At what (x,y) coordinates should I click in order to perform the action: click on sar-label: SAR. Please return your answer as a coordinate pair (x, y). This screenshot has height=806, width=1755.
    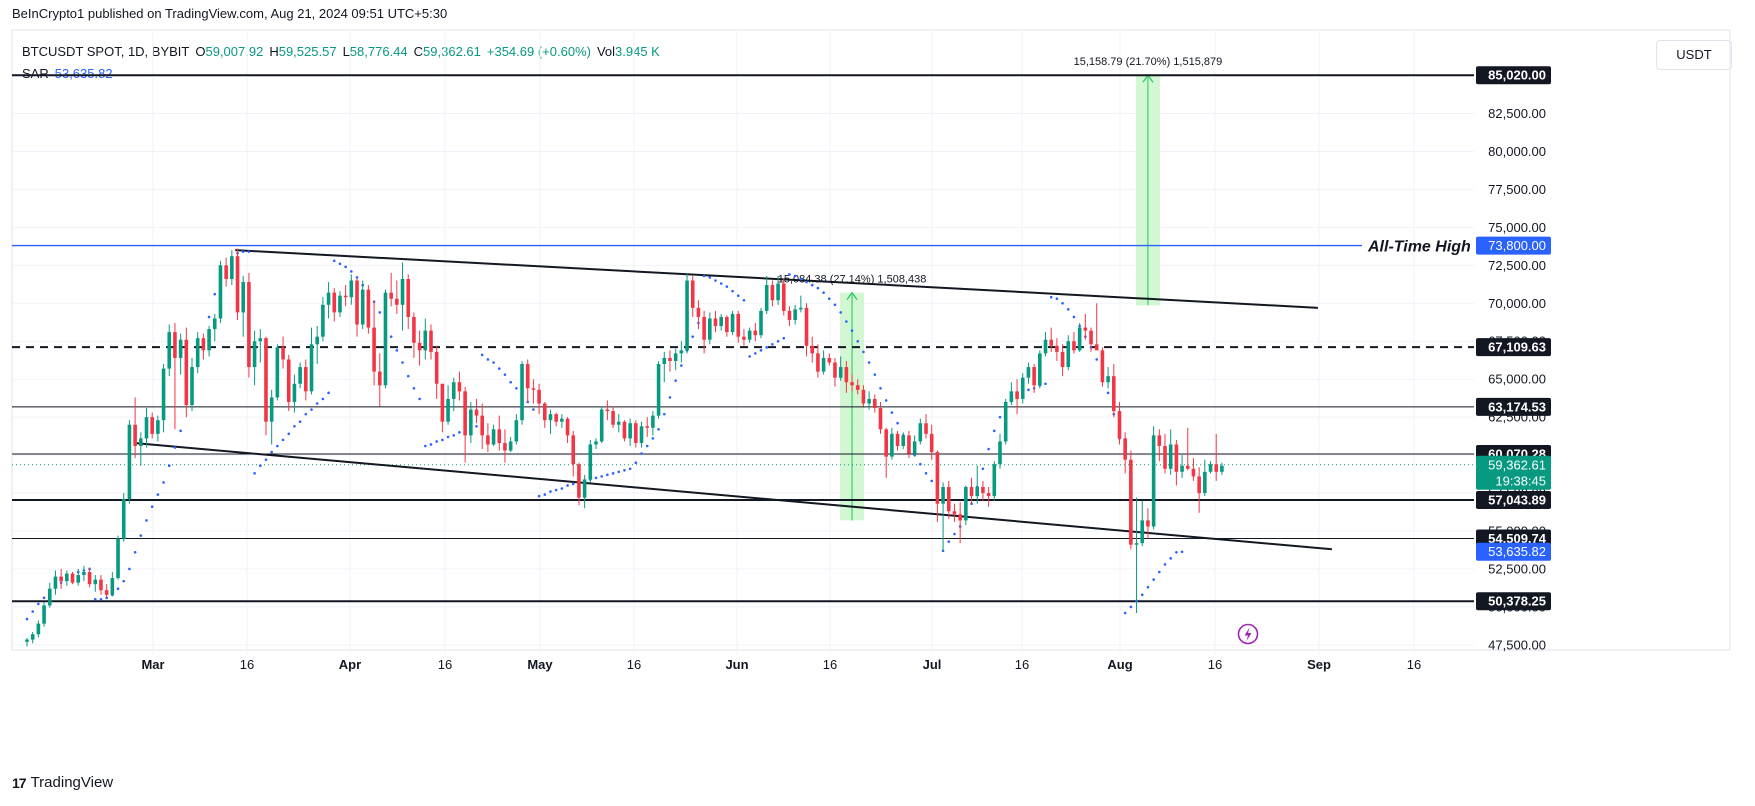
    Looking at the image, I should click on (35, 73).